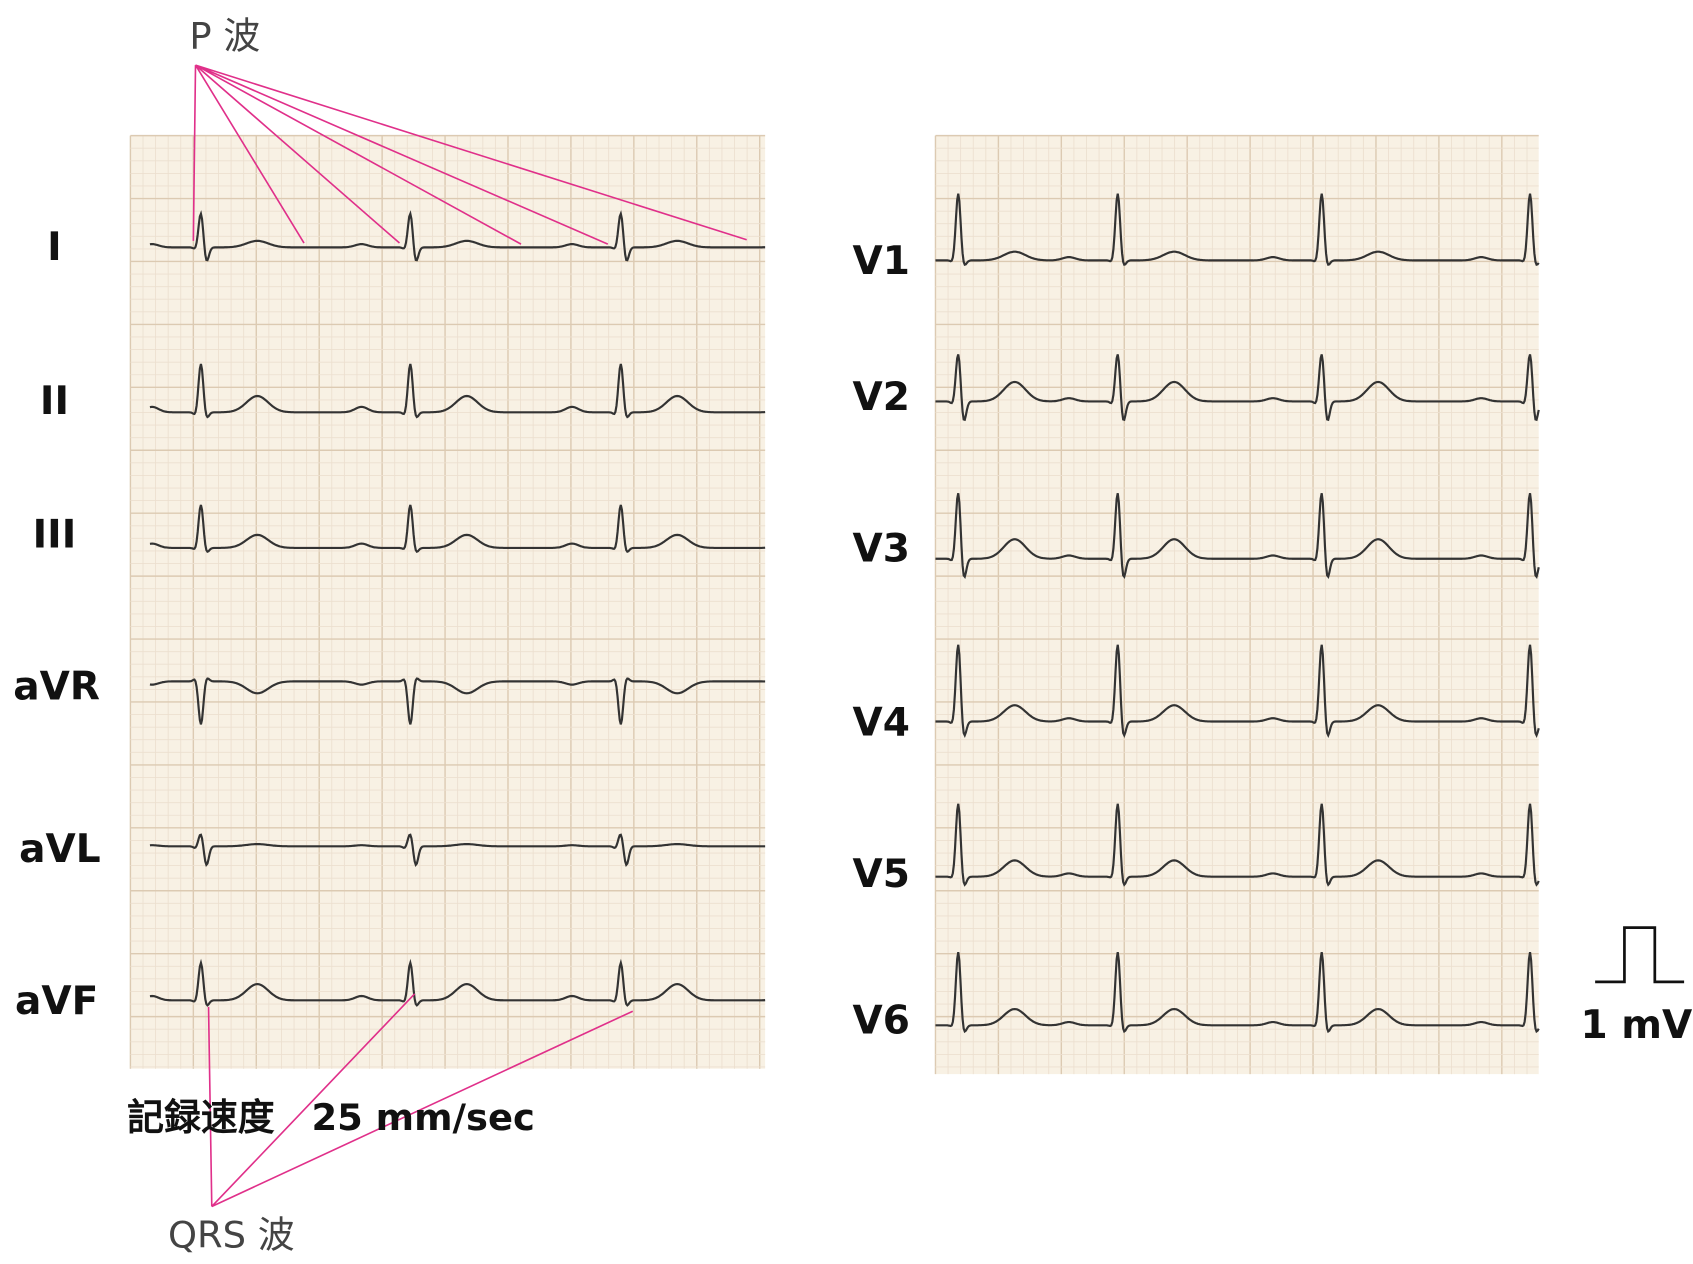 This screenshot has width=1693, height=1264. Describe the element at coordinates (1640, 955) in the screenshot. I see `calibration-pulse` at that location.